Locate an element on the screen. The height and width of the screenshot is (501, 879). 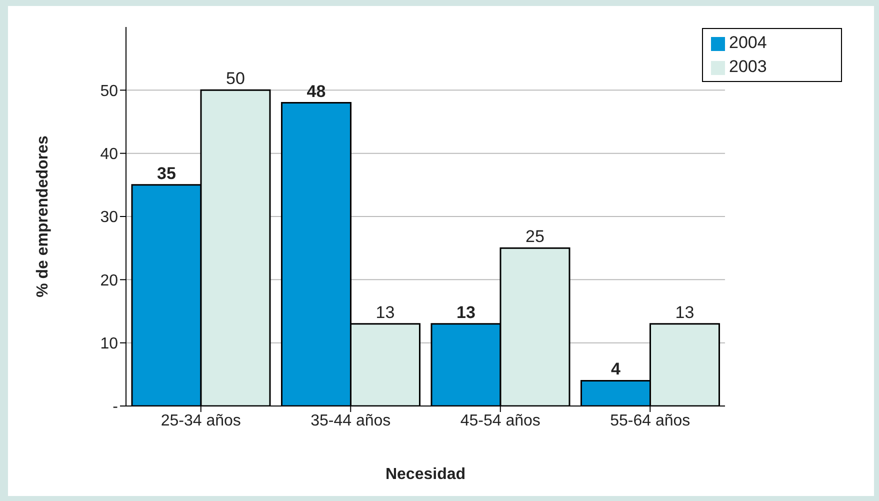
x-tick-label: 35-44 años is located at coordinates (350, 421).